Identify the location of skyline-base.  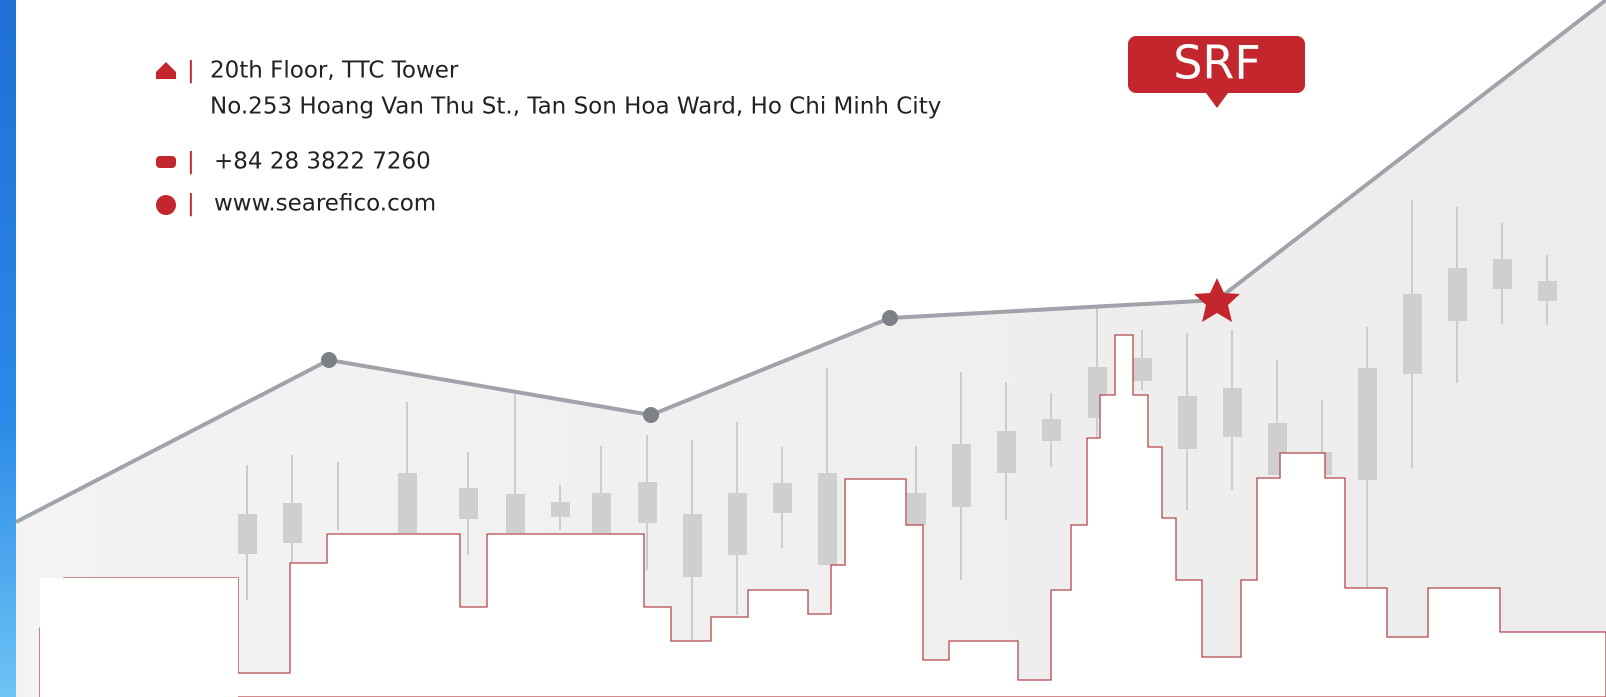
(139, 637).